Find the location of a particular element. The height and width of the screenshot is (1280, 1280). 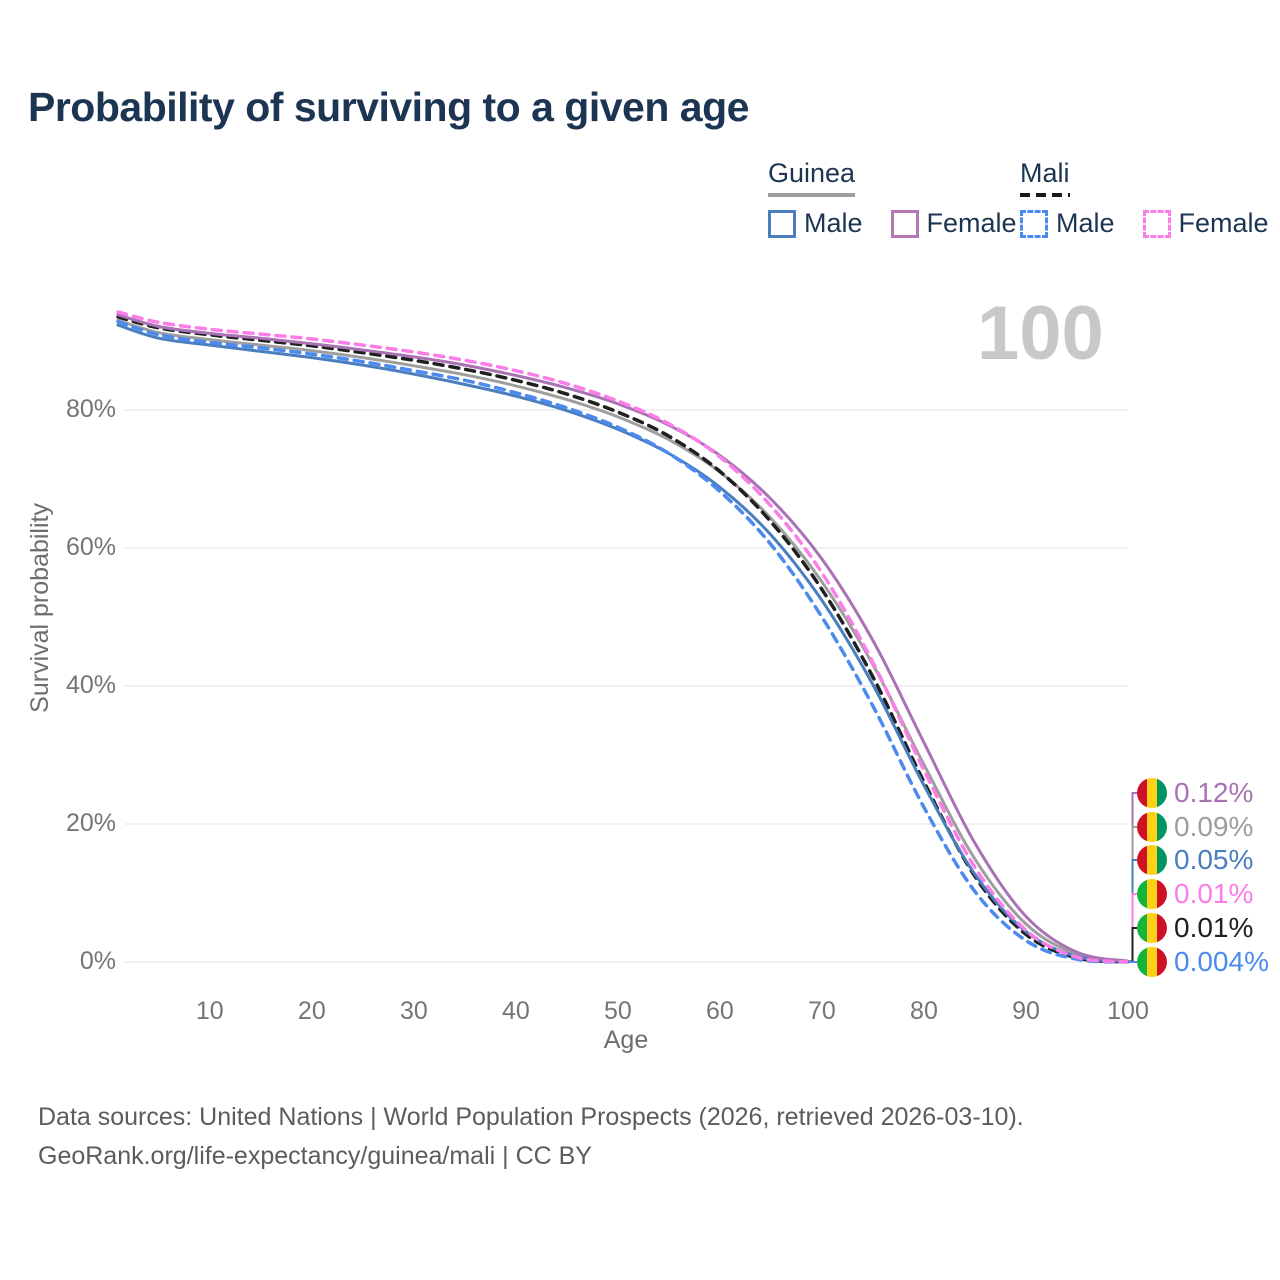

legend-group-mali: Mali Male Female is located at coordinates (1144, 198).